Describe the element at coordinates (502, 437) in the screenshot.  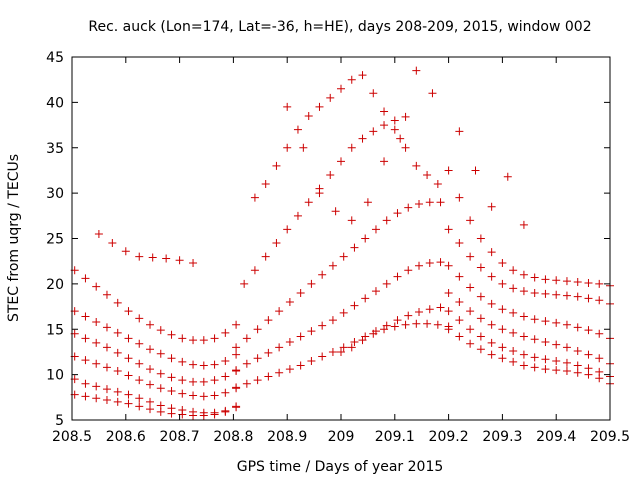
I see `x-tick-label: 209.3` at that location.